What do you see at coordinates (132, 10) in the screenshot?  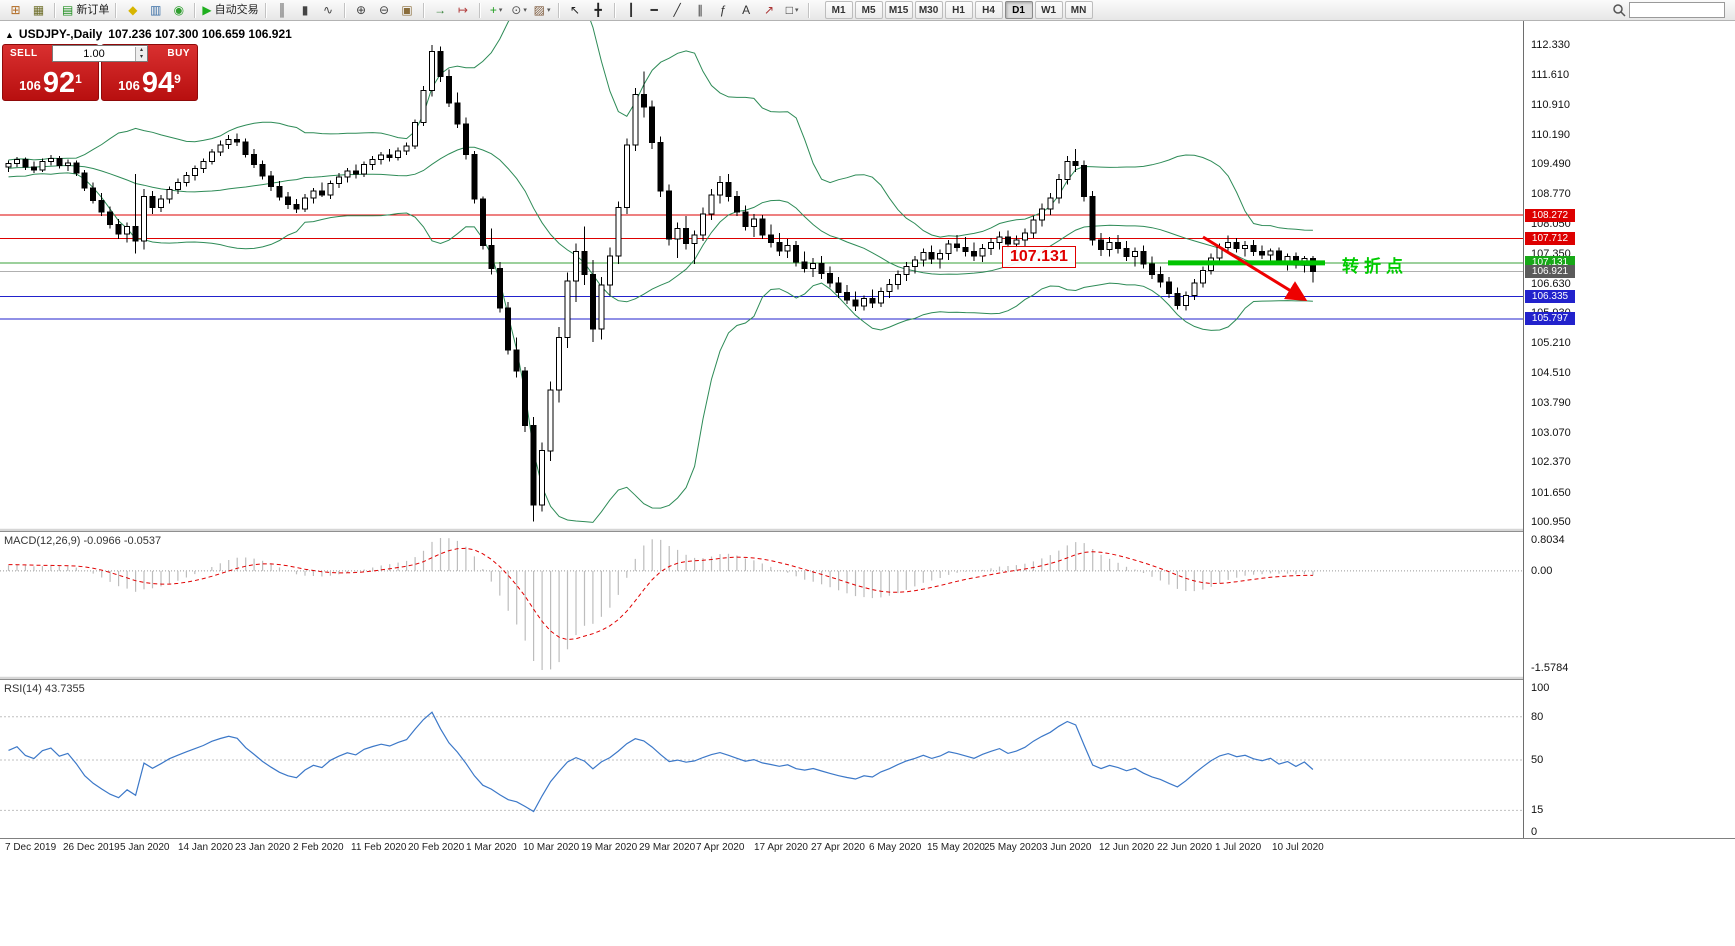 I see `metaeditor-button: ◆` at bounding box center [132, 10].